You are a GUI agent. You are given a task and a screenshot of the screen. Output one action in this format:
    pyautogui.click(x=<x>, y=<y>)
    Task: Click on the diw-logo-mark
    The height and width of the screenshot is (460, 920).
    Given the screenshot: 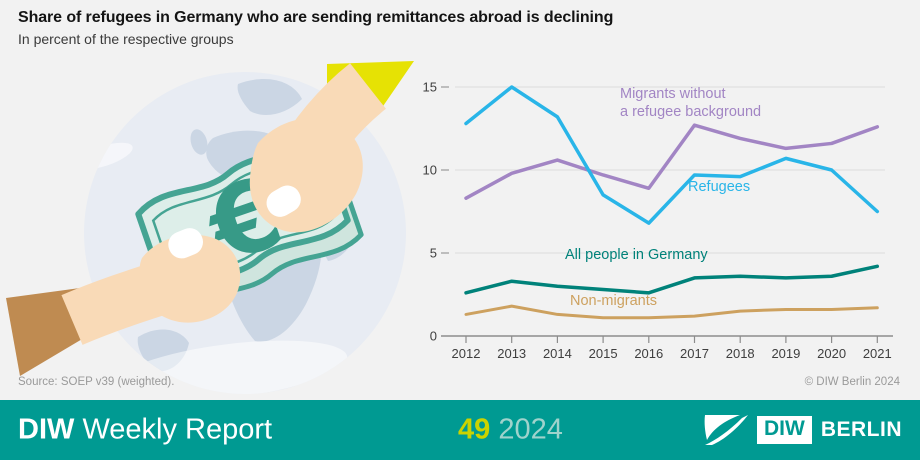 What is the action you would take?
    pyautogui.click(x=726, y=430)
    